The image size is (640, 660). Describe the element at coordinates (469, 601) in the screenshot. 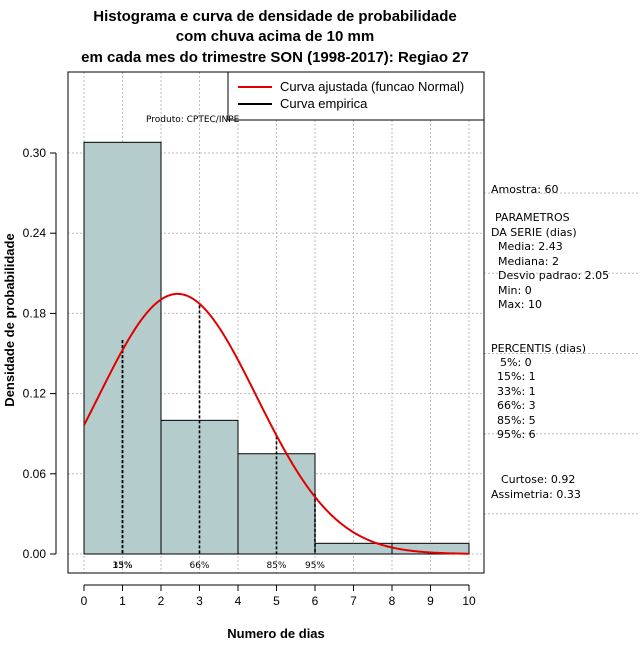

I see `x-tick-label: 10` at that location.